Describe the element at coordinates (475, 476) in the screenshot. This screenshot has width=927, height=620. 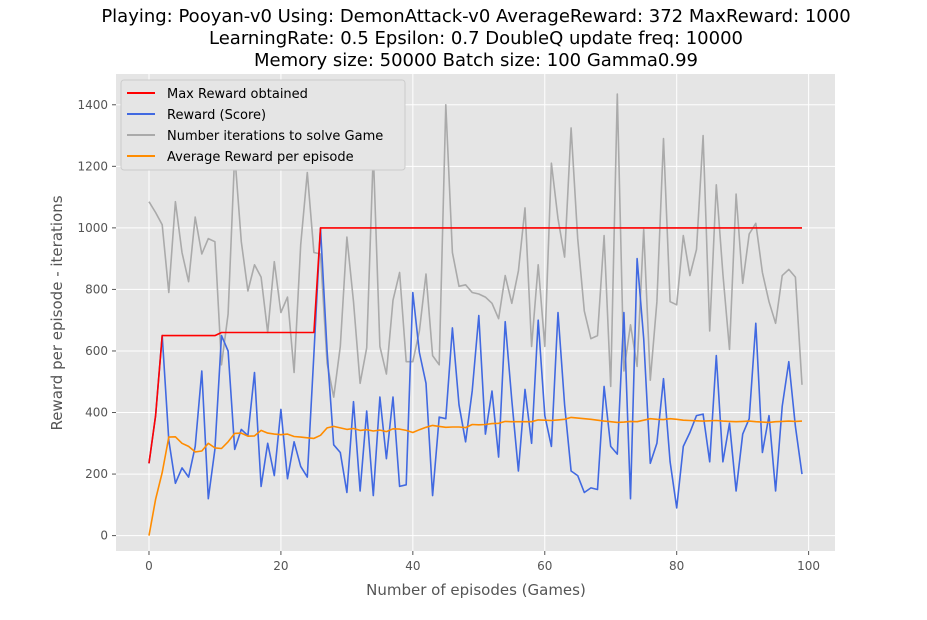
I see `series-line-average-reward-per-episode` at that location.